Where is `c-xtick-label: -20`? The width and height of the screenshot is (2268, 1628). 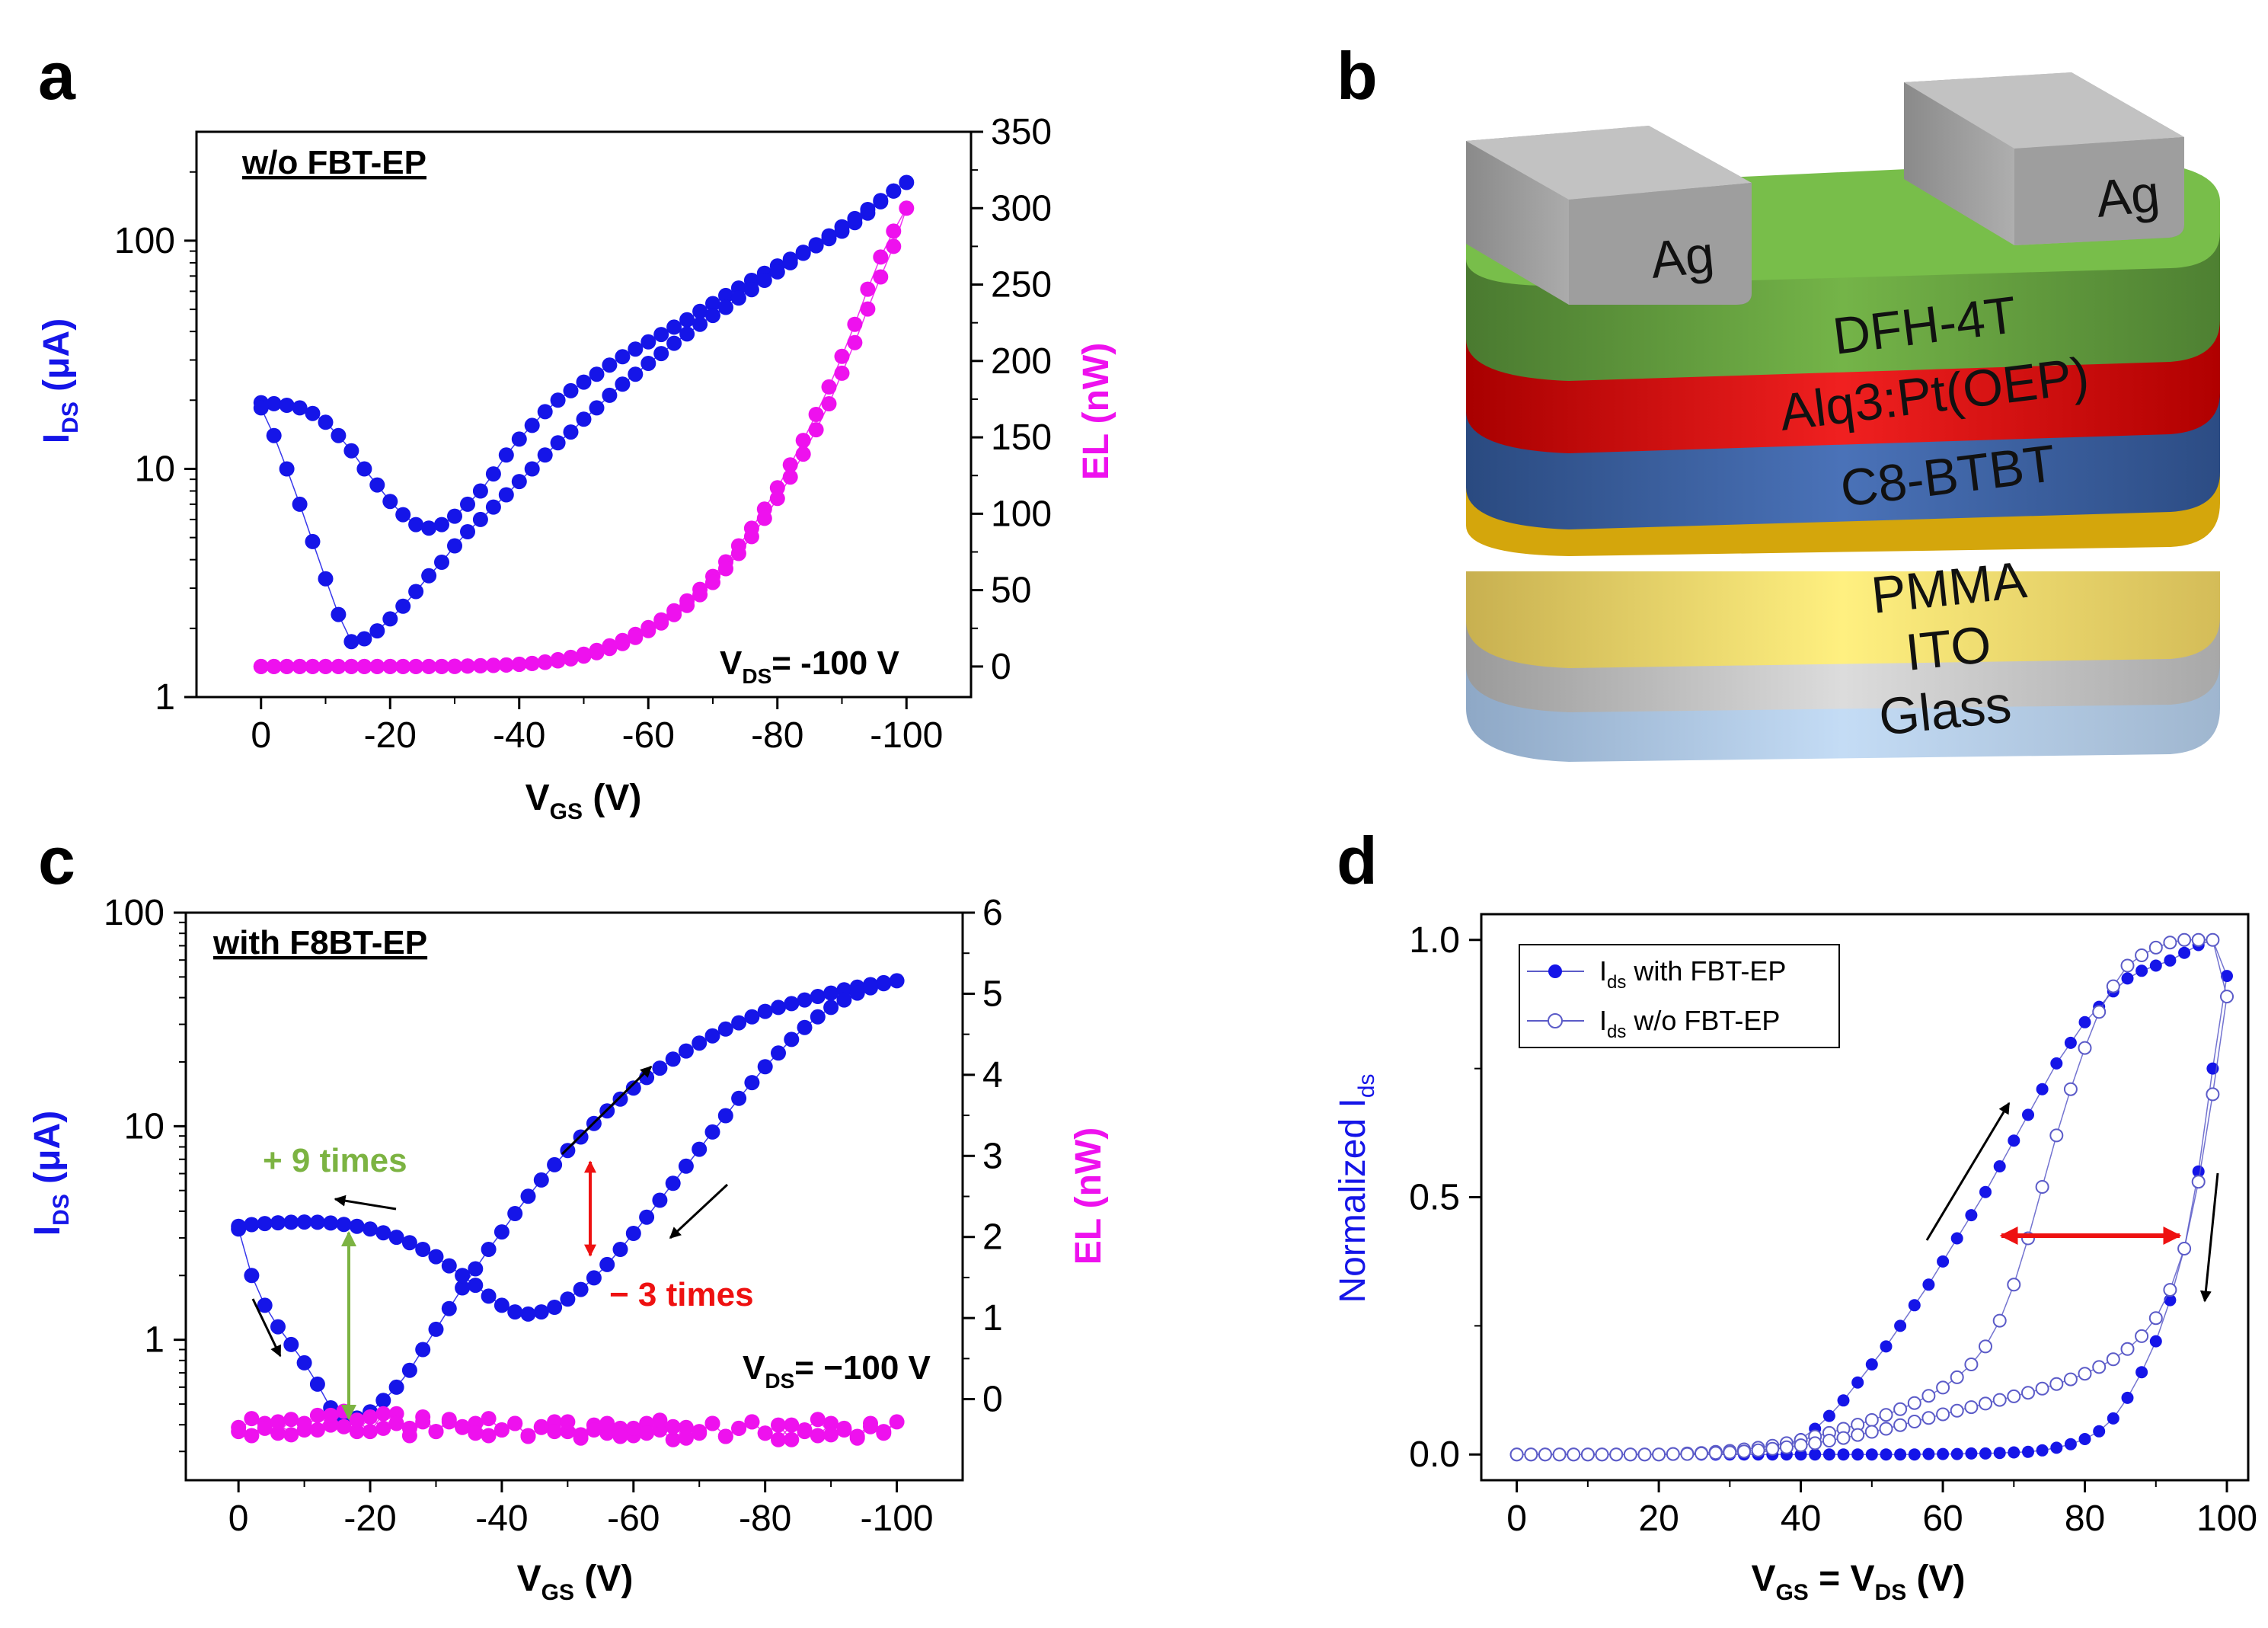 c-xtick-label: -20 is located at coordinates (369, 1518).